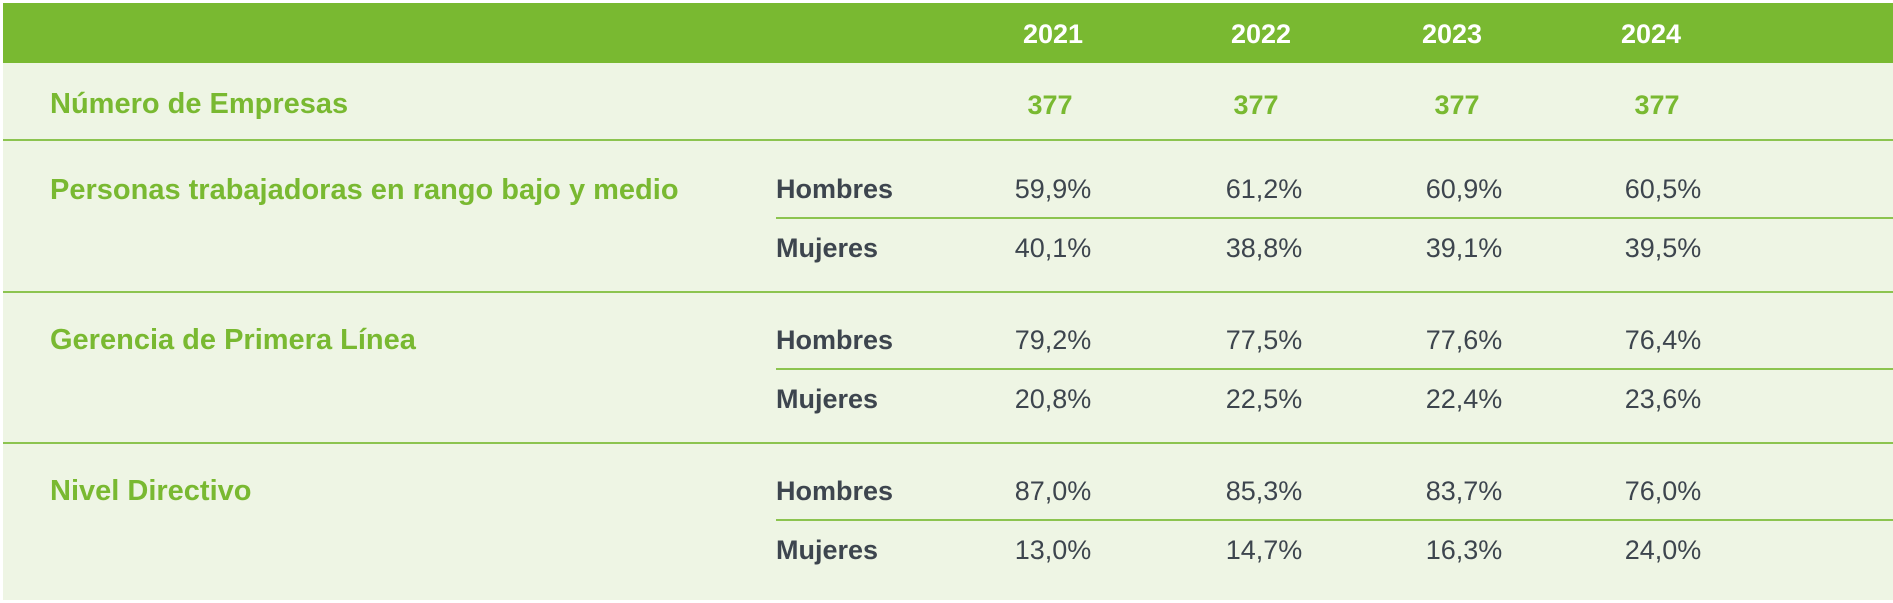 The width and height of the screenshot is (1893, 603). Describe the element at coordinates (1264, 340) in the screenshot. I see `cell-g2-hombres-2022: 77,5%` at that location.